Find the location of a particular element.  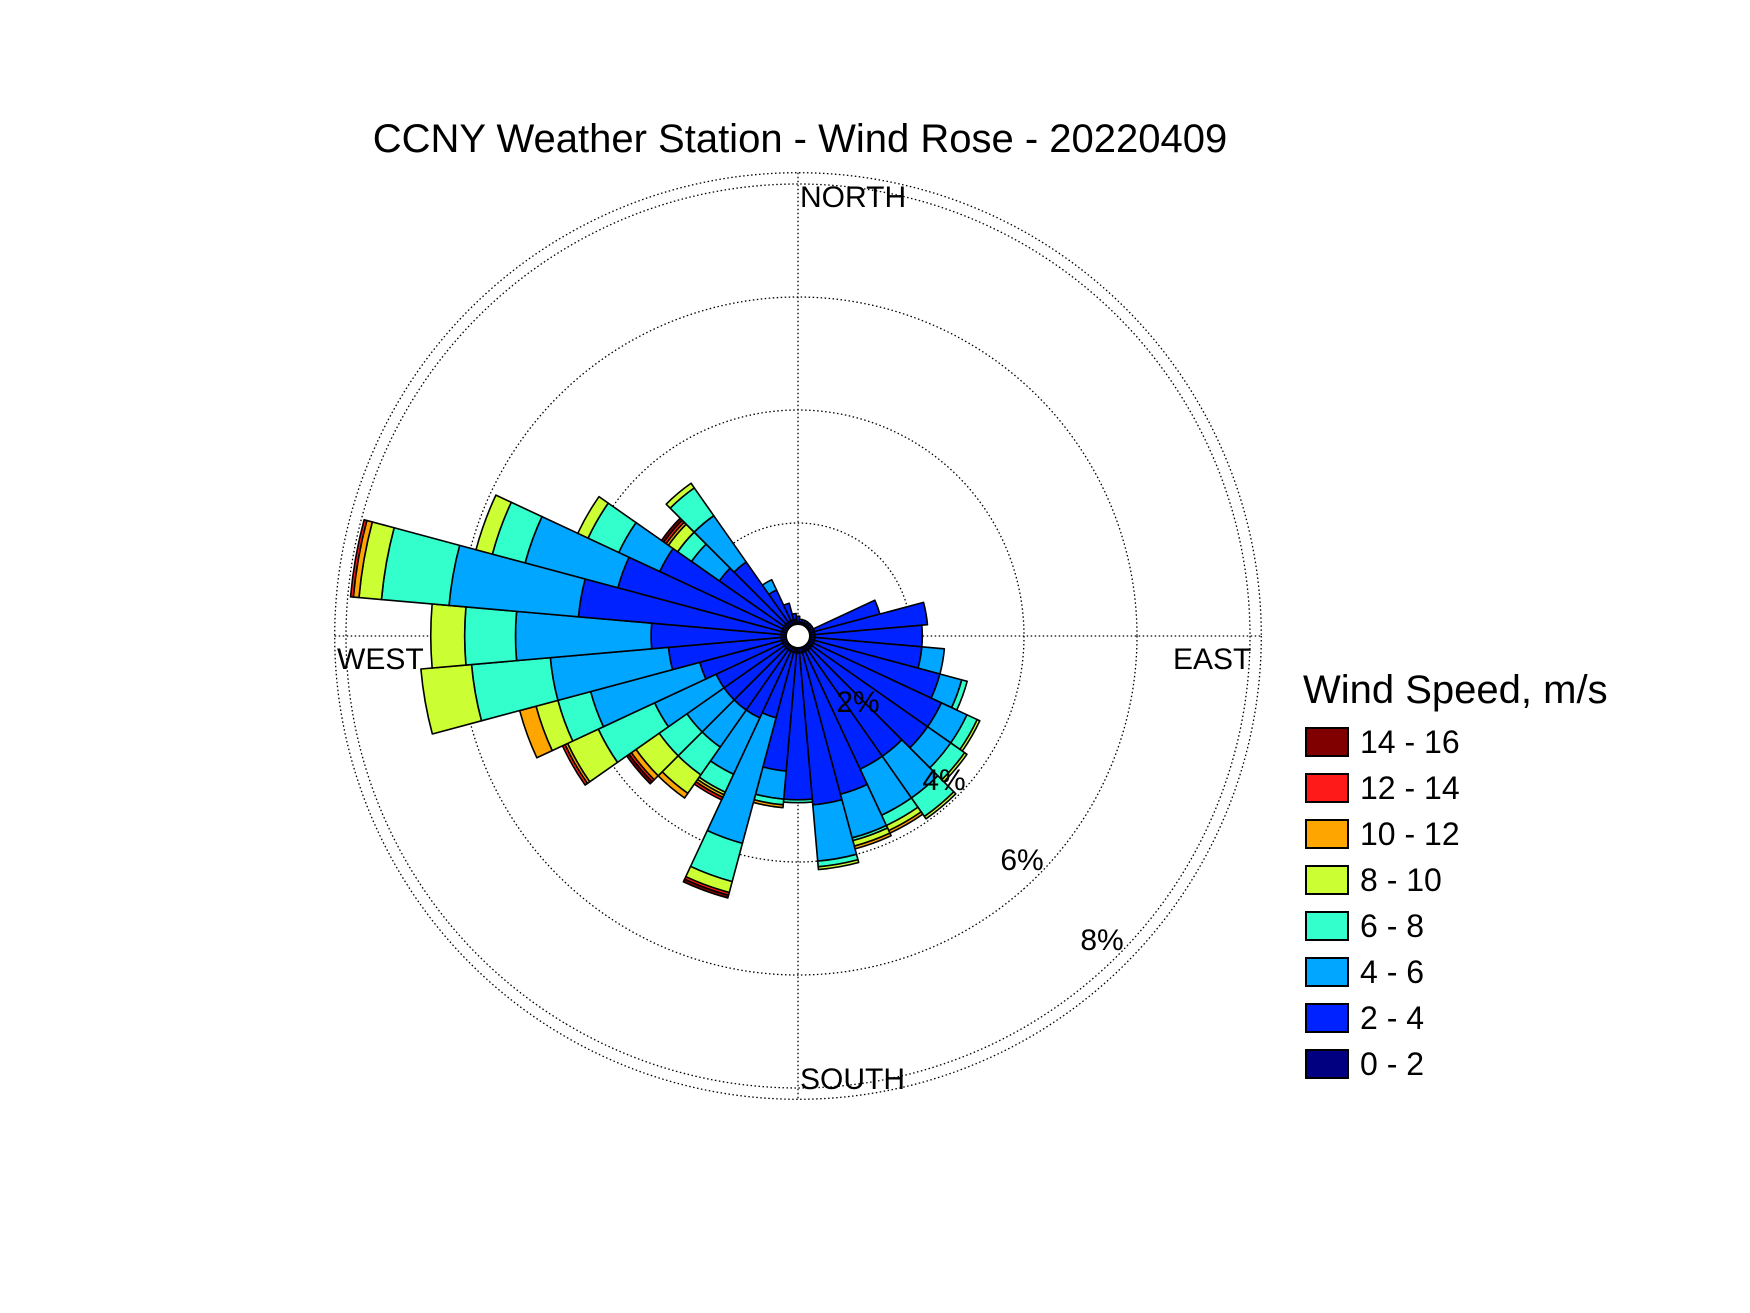

legend-item-14-16: 14 - 16 is located at coordinates (1382, 742).